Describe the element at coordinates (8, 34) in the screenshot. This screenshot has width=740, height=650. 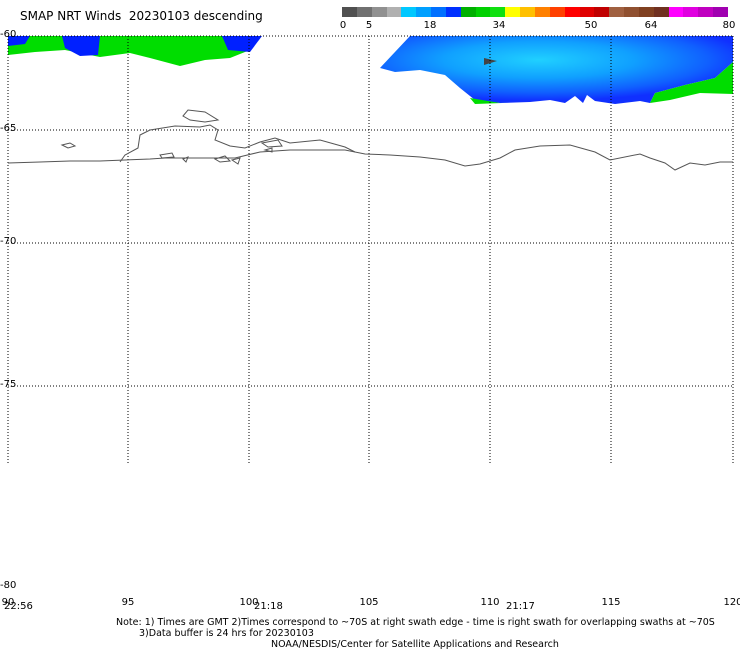
I see `lat-label-60: -60` at that location.